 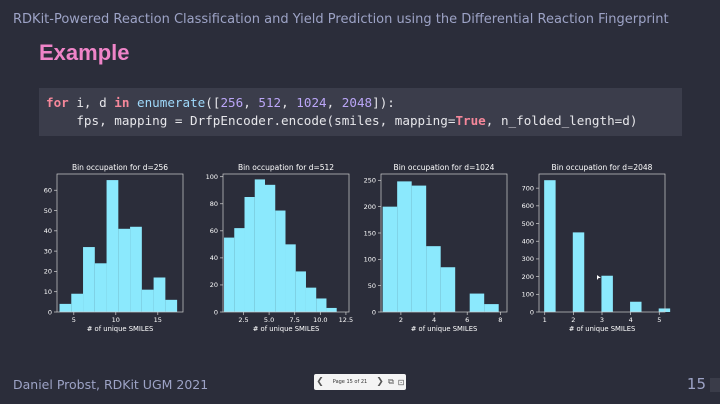 What do you see at coordinates (383, 102) in the screenshot?
I see `code-text: ]):` at bounding box center [383, 102].